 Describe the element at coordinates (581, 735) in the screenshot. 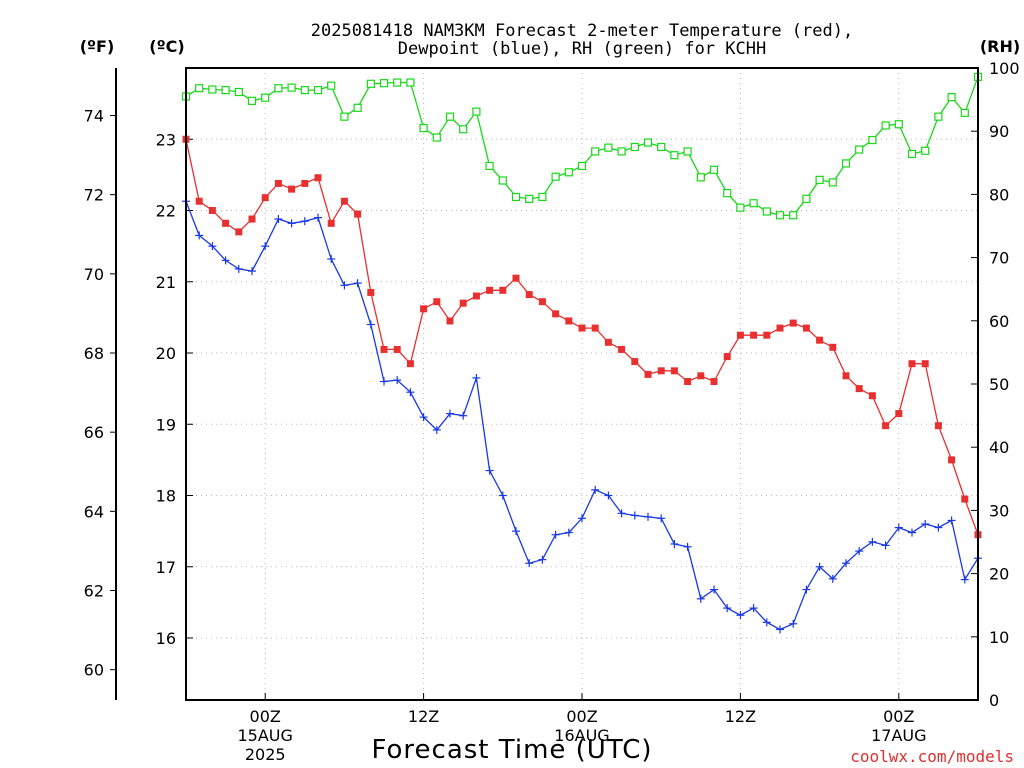

I see `x-tick-date: 16AUG` at that location.